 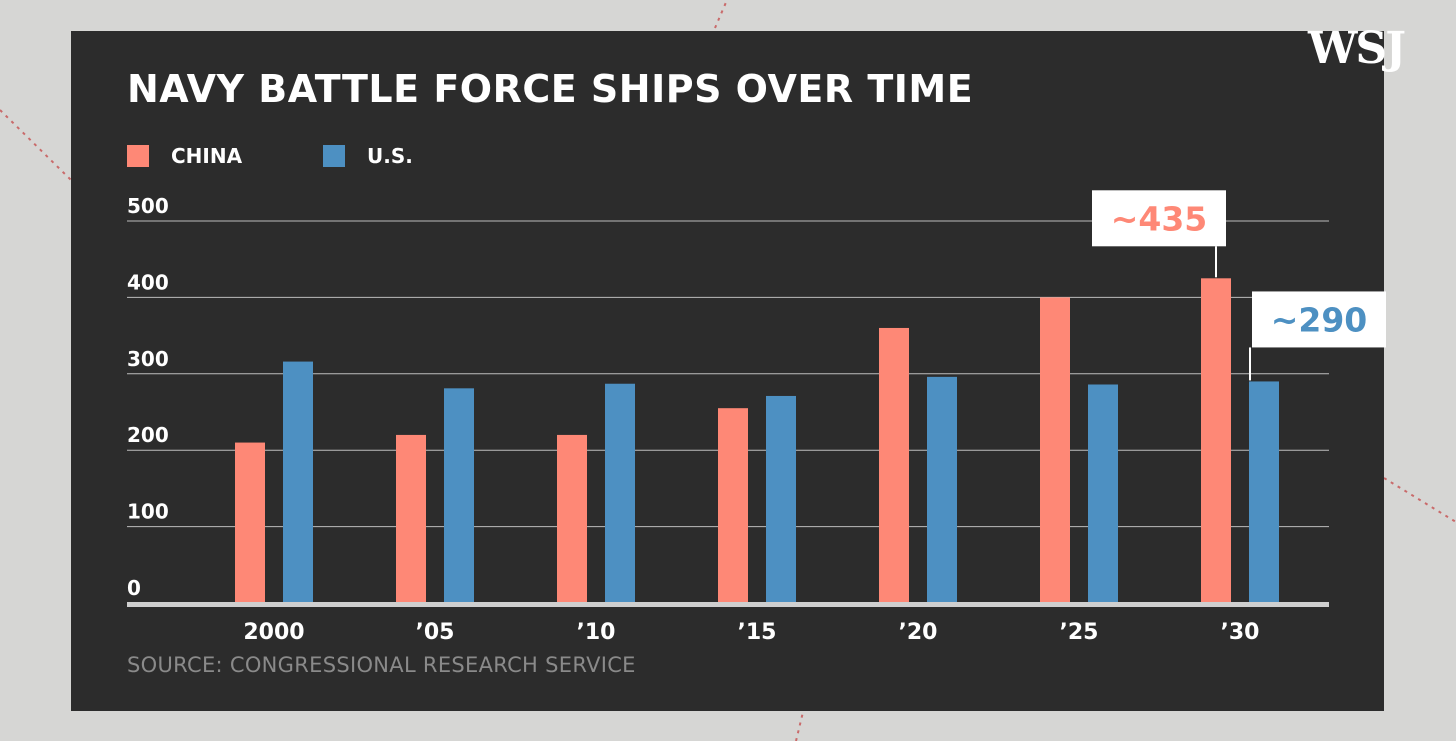 What do you see at coordinates (390, 156) in the screenshot?
I see `legend-label-us: U.S.` at bounding box center [390, 156].